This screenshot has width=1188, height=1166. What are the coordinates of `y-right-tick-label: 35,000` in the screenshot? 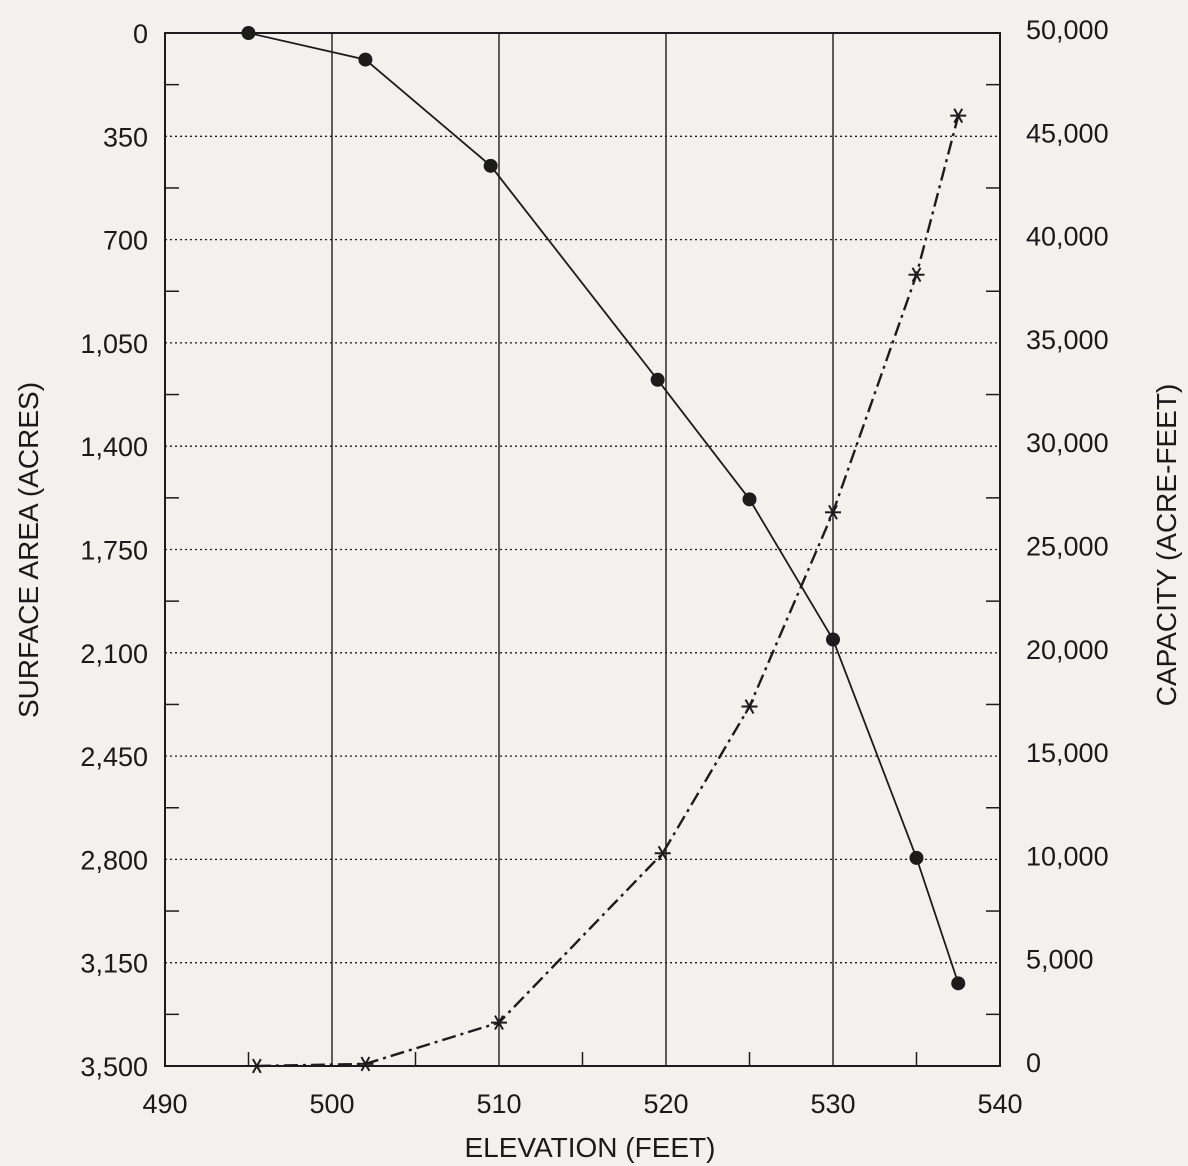 It's located at (1067, 340).